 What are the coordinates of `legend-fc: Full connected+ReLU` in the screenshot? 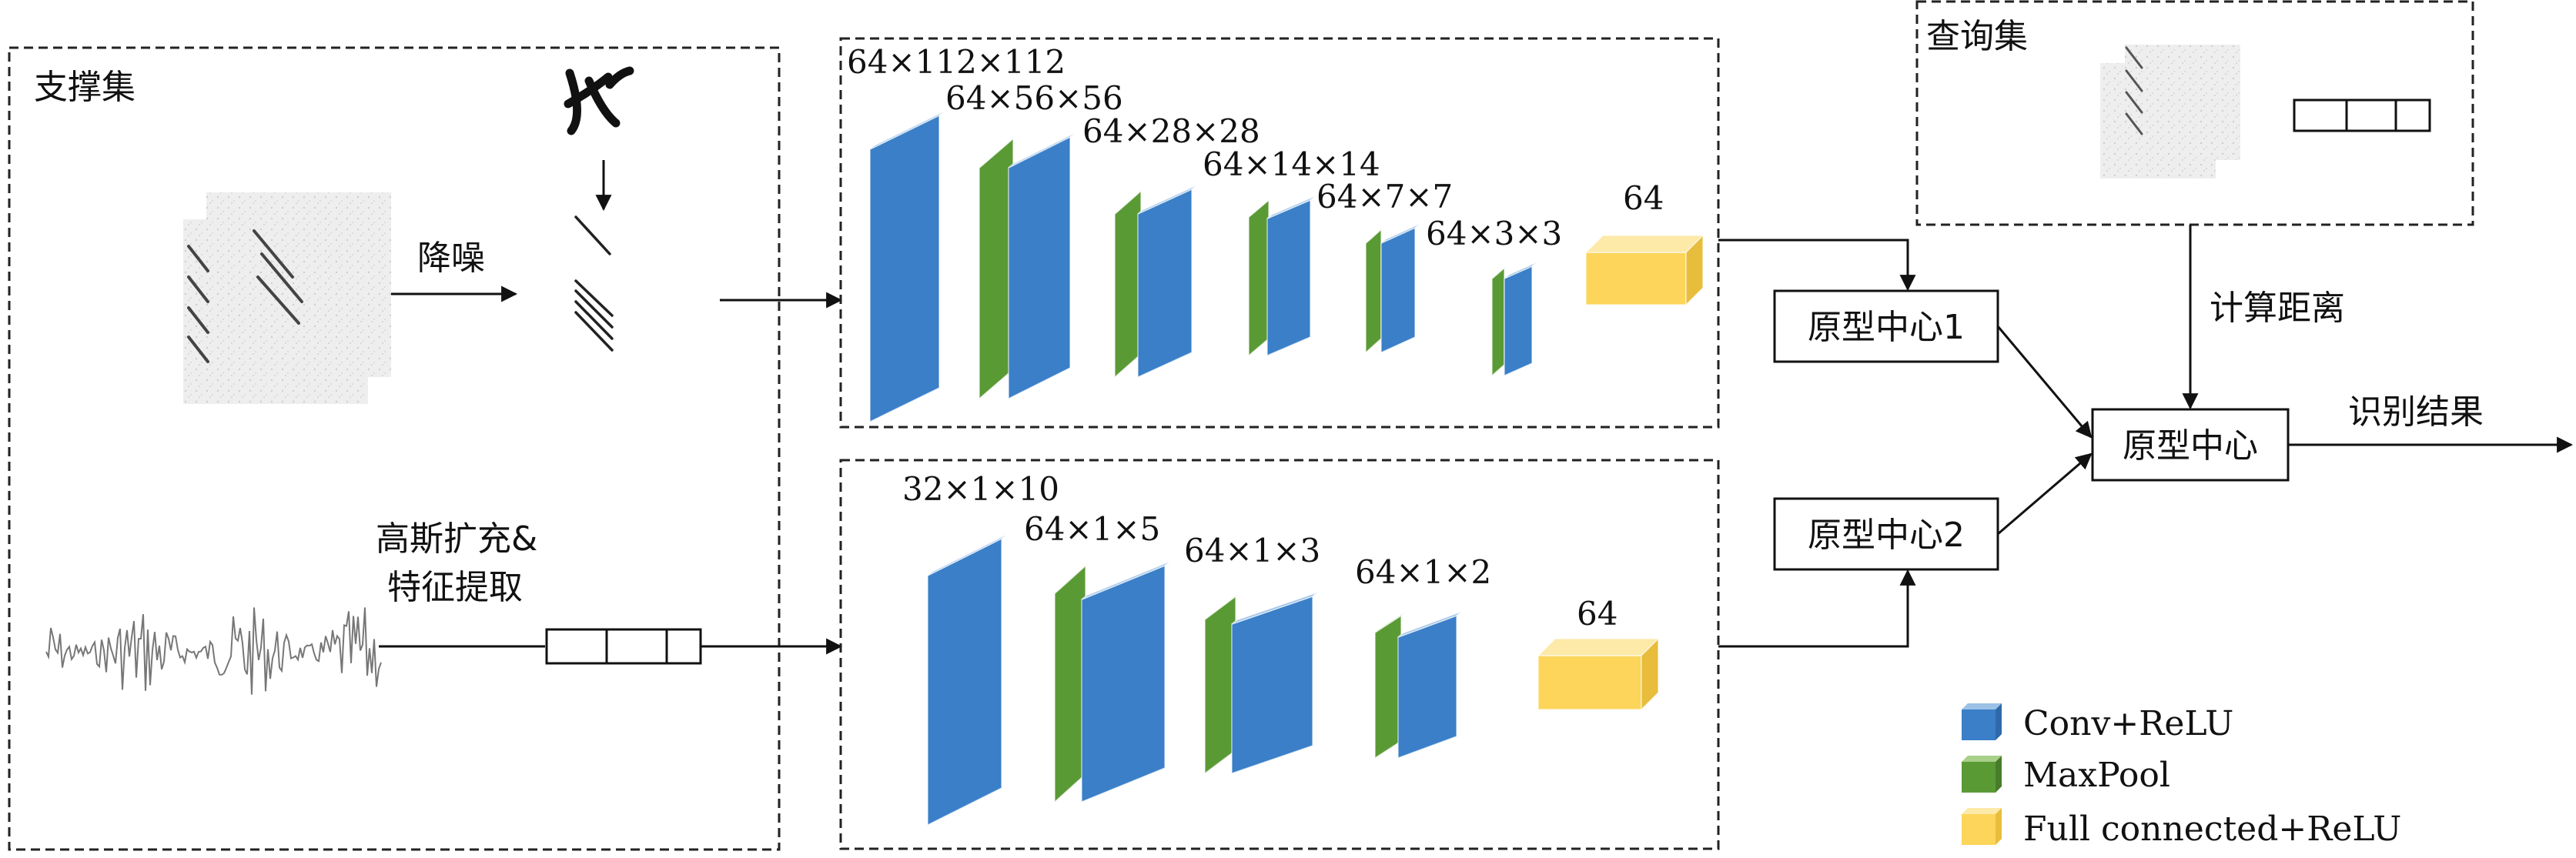 It's located at (2182, 828).